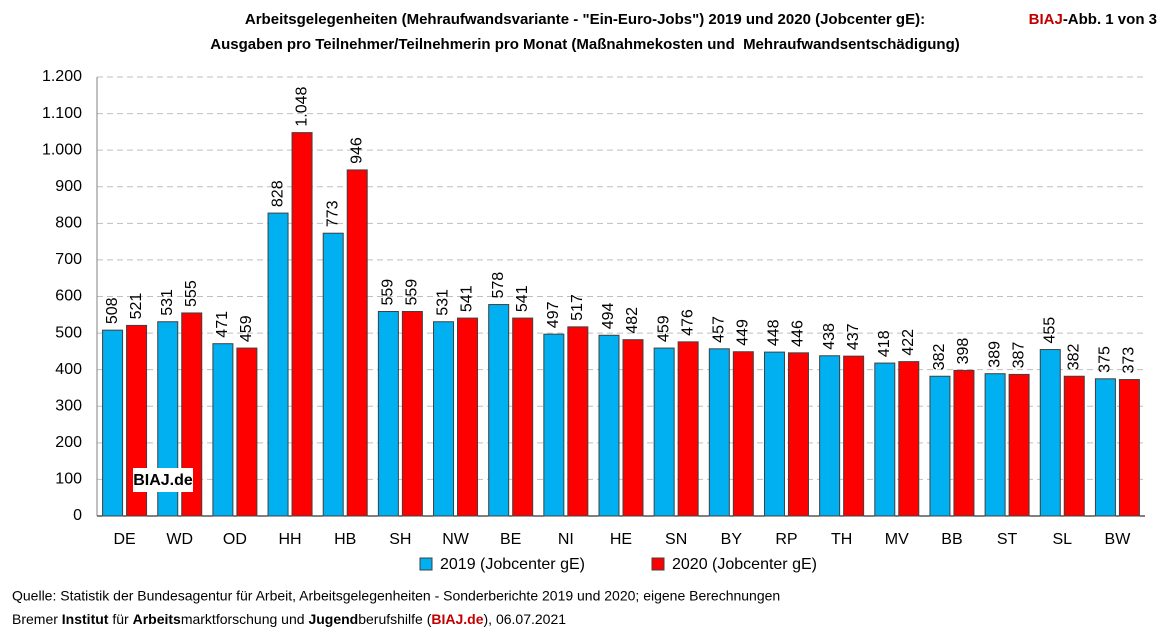 This screenshot has width=1172, height=638. I want to click on x-tick-label: OD, so click(235, 539).